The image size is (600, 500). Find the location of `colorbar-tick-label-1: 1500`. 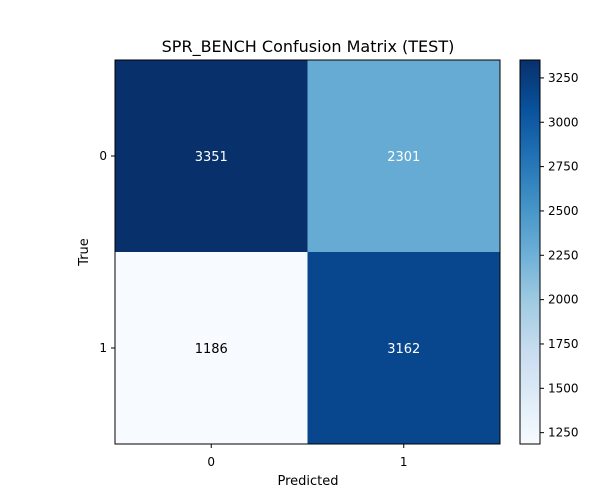

colorbar-tick-label-1: 1500 is located at coordinates (563, 388).